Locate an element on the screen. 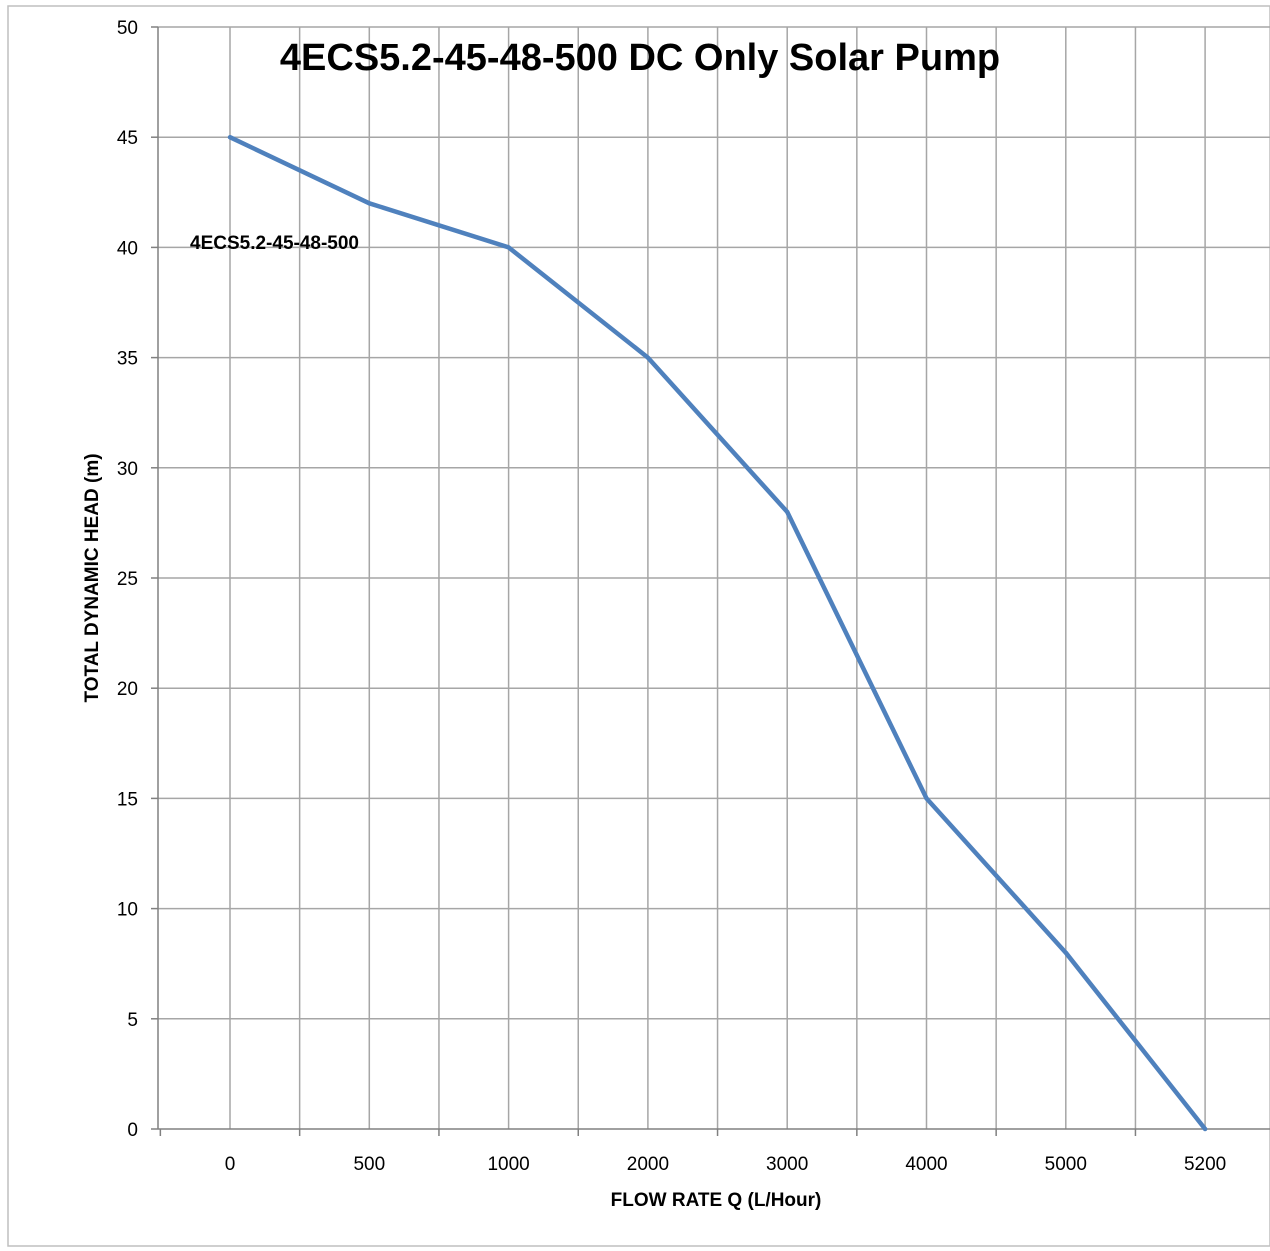 The width and height of the screenshot is (1270, 1251). series-label: 4ECS5.2-45-48-500 is located at coordinates (274, 243).